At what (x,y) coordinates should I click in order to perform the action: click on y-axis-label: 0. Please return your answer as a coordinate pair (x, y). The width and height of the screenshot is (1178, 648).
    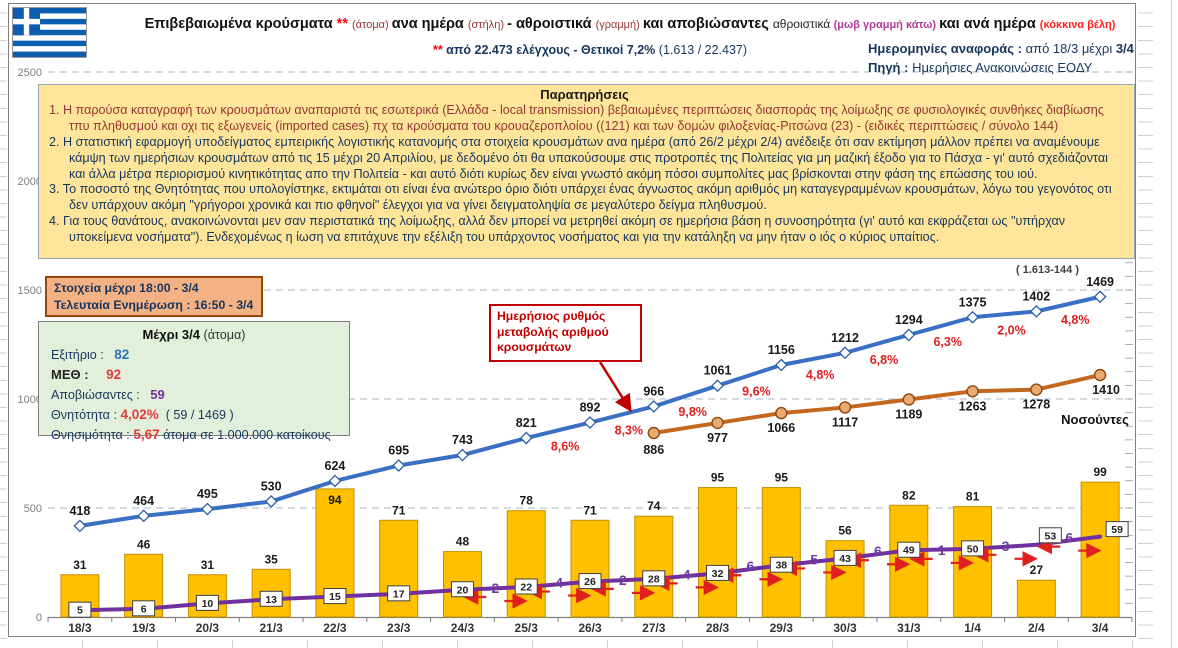
    Looking at the image, I should click on (39, 618).